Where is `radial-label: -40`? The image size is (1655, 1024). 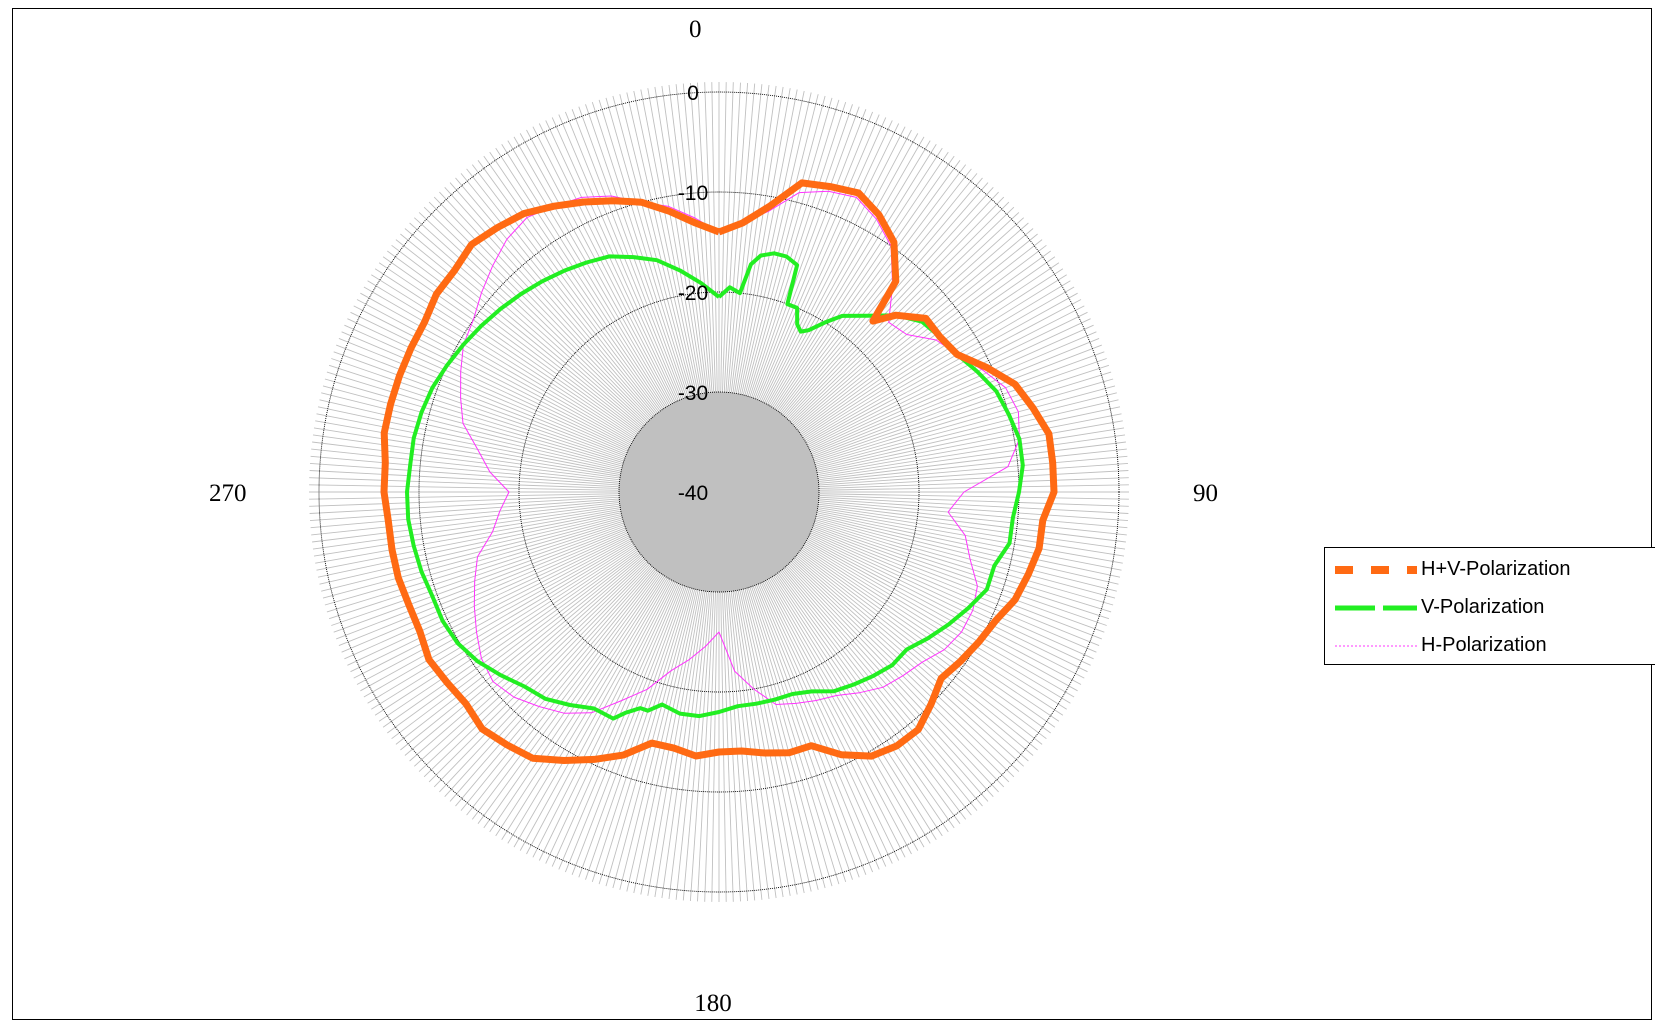
radial-label: -40 is located at coordinates (693, 493).